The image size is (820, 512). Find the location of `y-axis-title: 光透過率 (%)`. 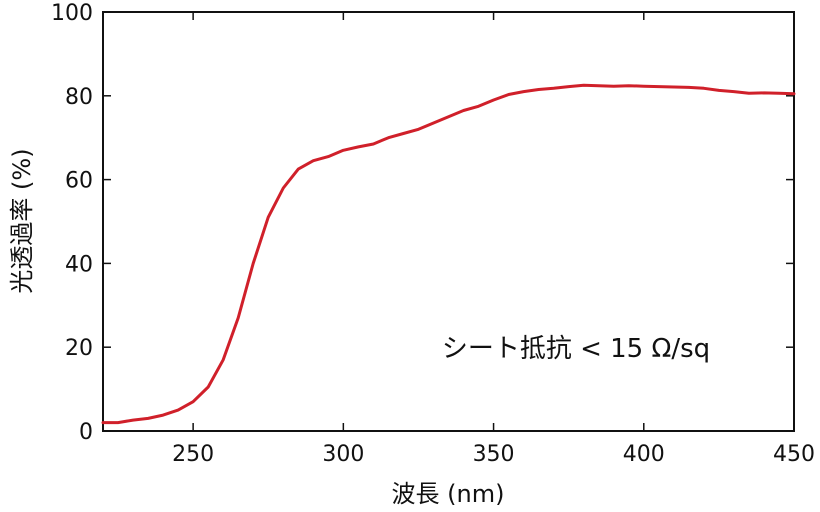

y-axis-title: 光透過率 (%) is located at coordinates (22, 220).